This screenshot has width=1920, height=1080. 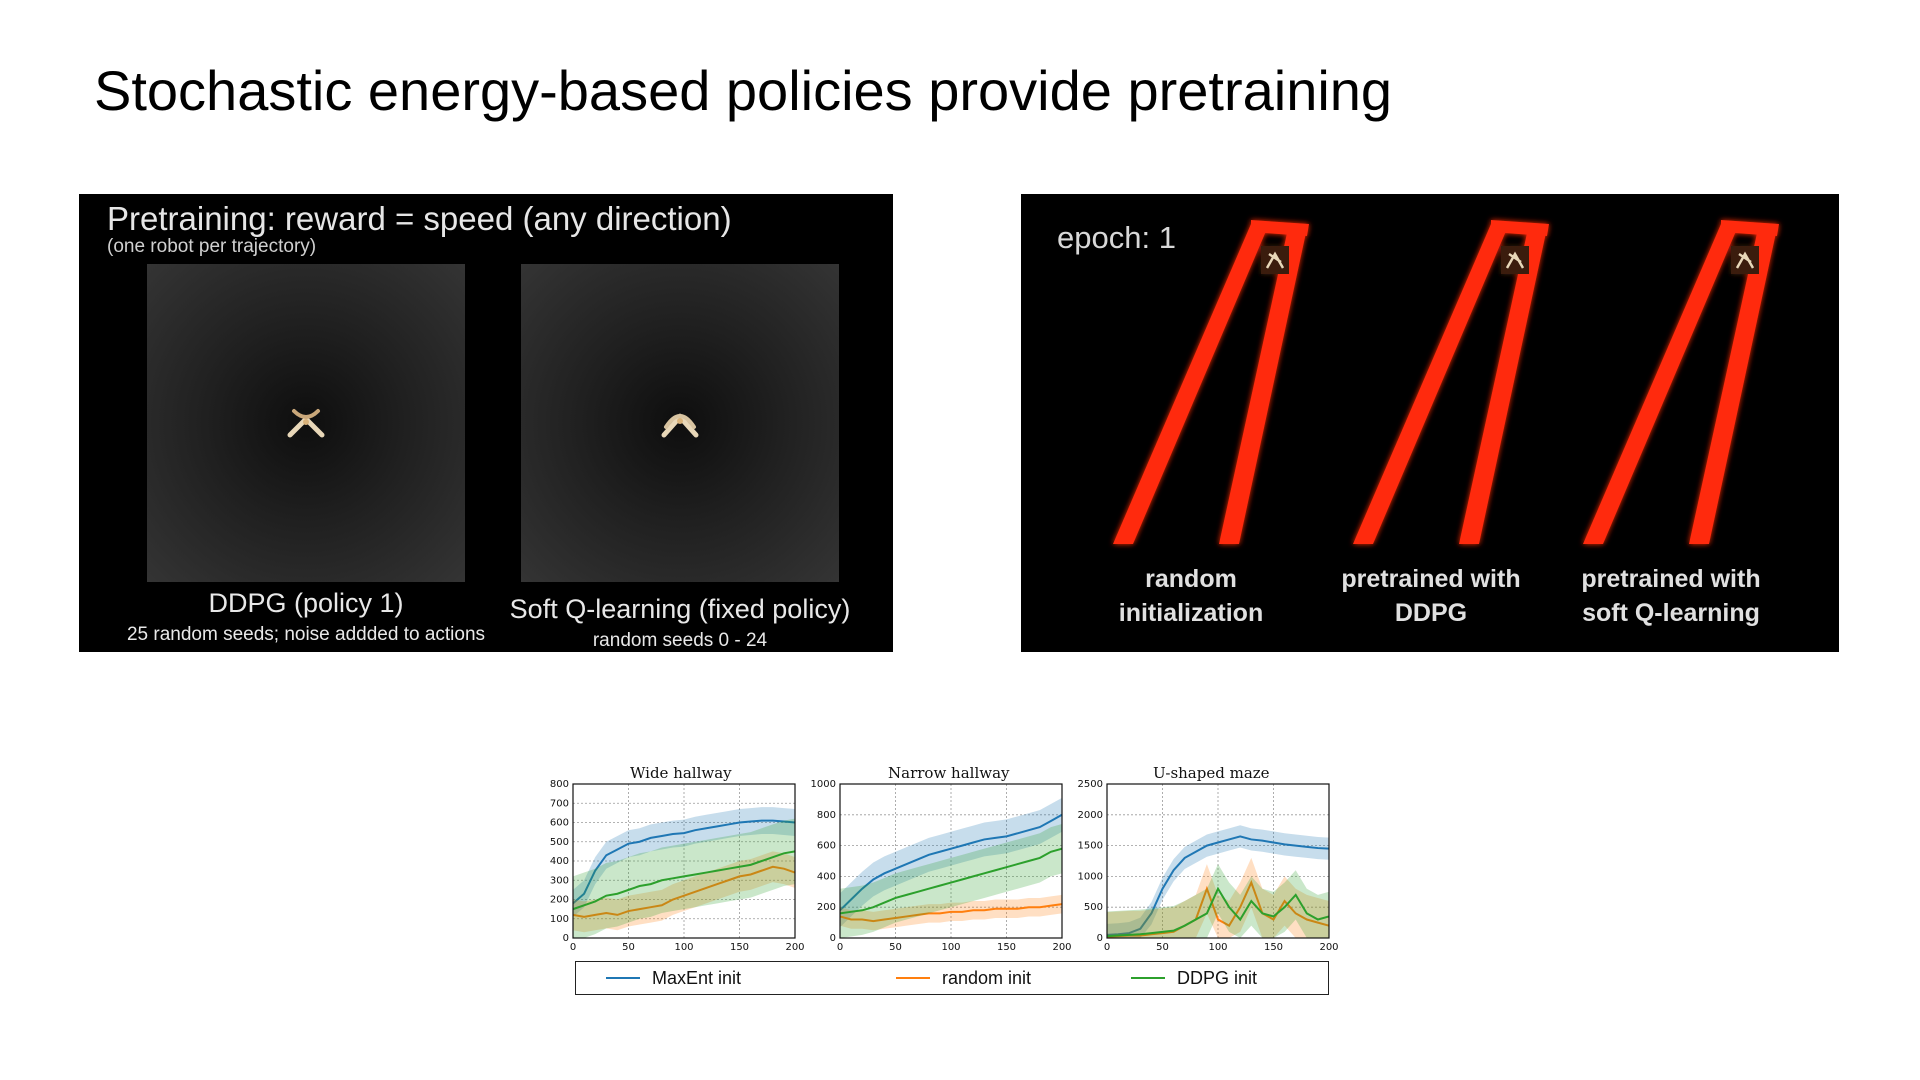 What do you see at coordinates (680, 609) in the screenshot?
I see `soft-q-caption: Soft Q-learning (fixed policy)` at bounding box center [680, 609].